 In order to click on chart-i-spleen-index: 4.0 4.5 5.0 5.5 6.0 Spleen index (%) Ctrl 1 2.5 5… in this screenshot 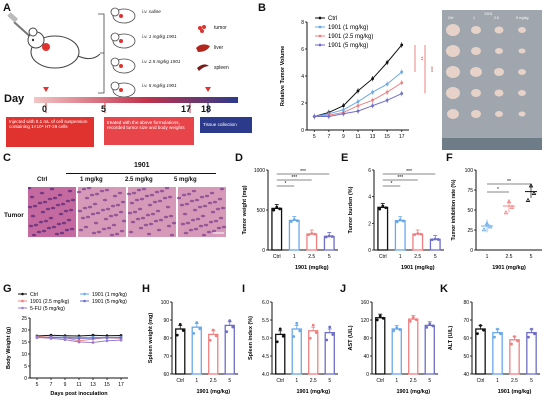, I will do `click(293, 347)`.